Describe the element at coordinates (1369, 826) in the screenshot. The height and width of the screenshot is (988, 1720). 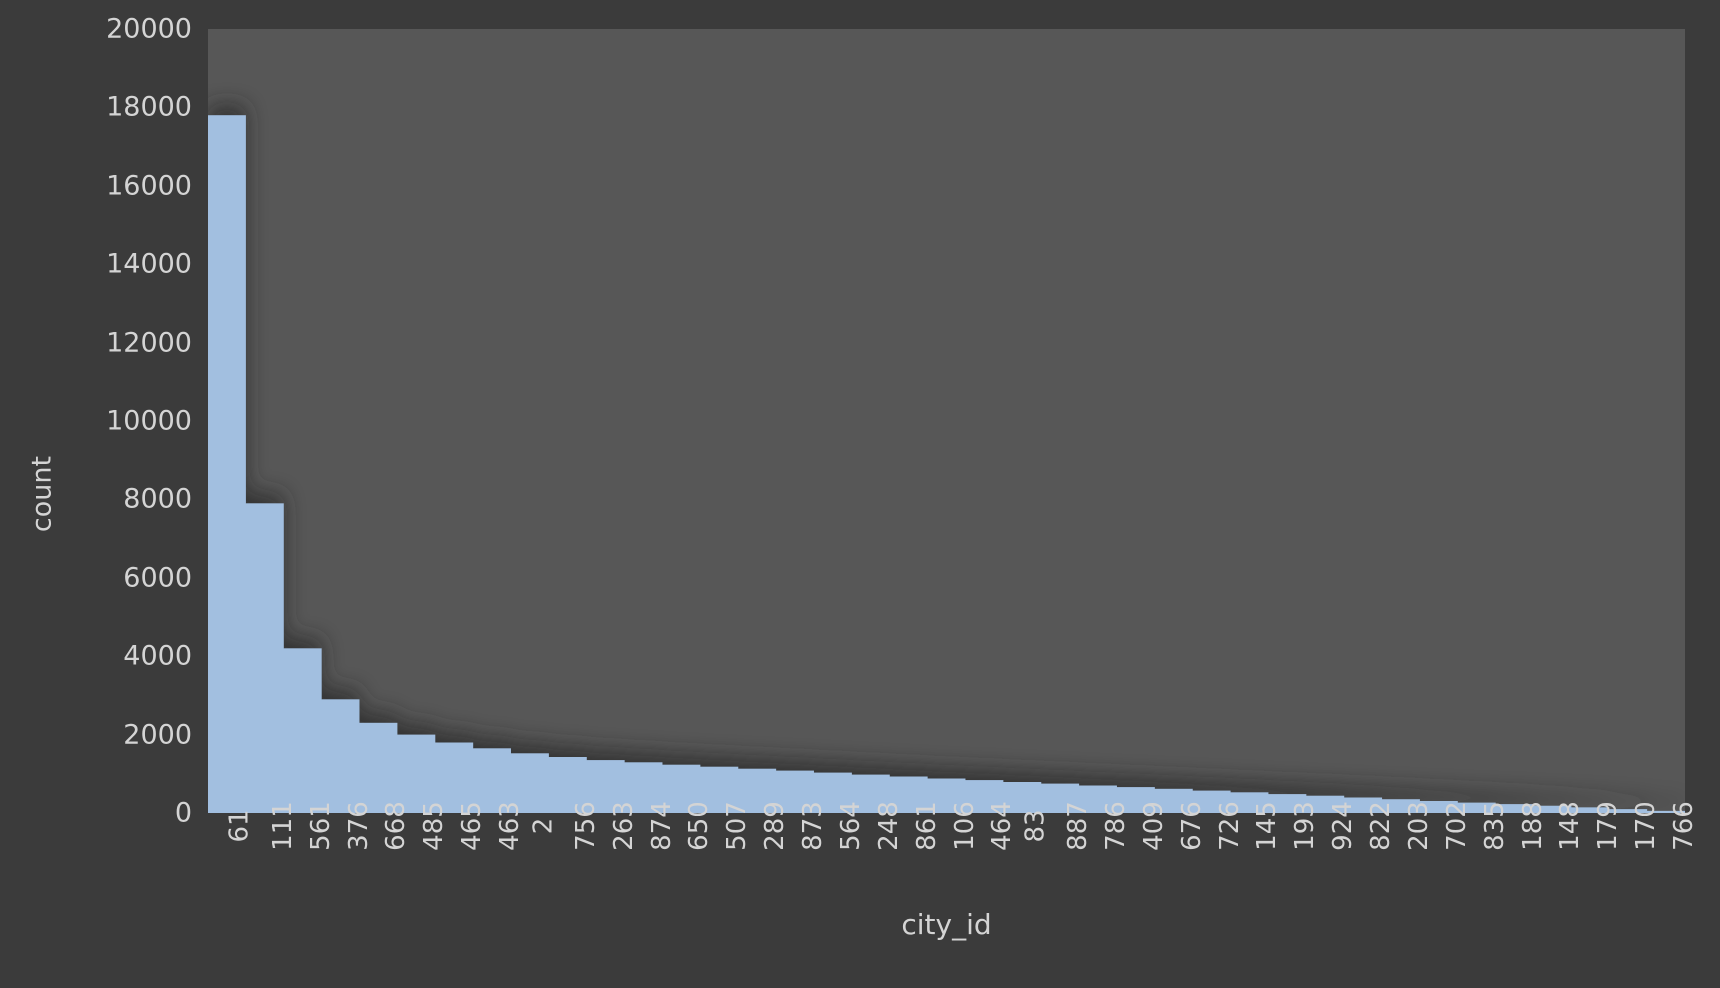
I see `x-tick-label: 822` at that location.